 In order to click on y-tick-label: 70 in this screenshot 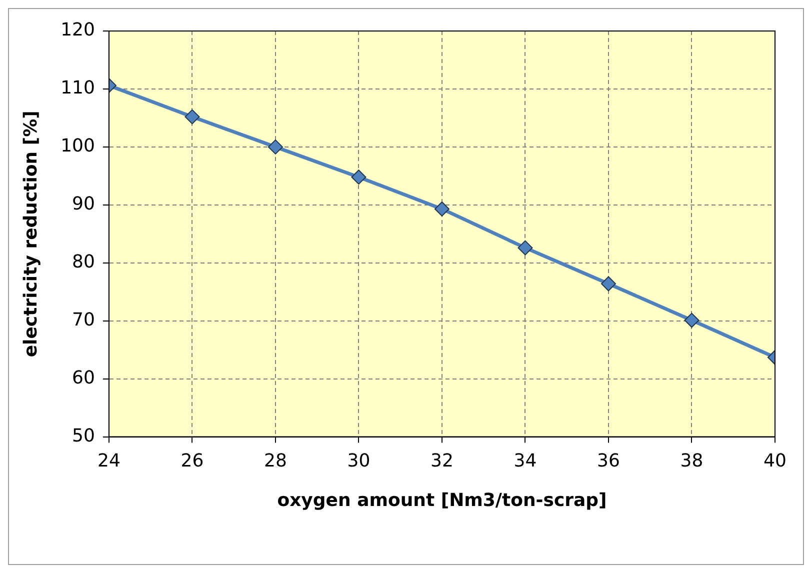, I will do `click(83, 320)`.